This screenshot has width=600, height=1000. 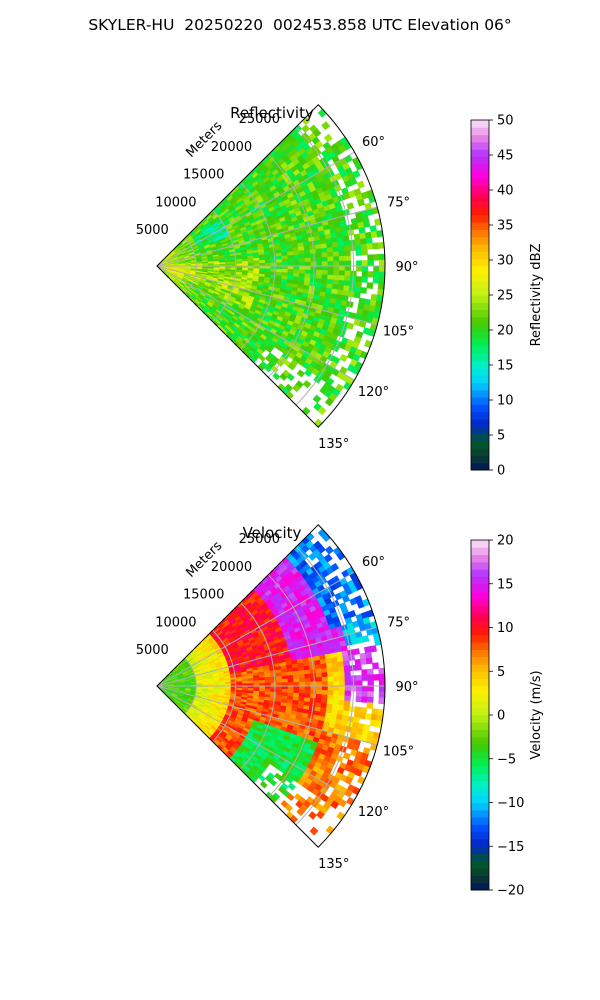 I want to click on radial-tick-label: 10000, so click(x=175, y=202).